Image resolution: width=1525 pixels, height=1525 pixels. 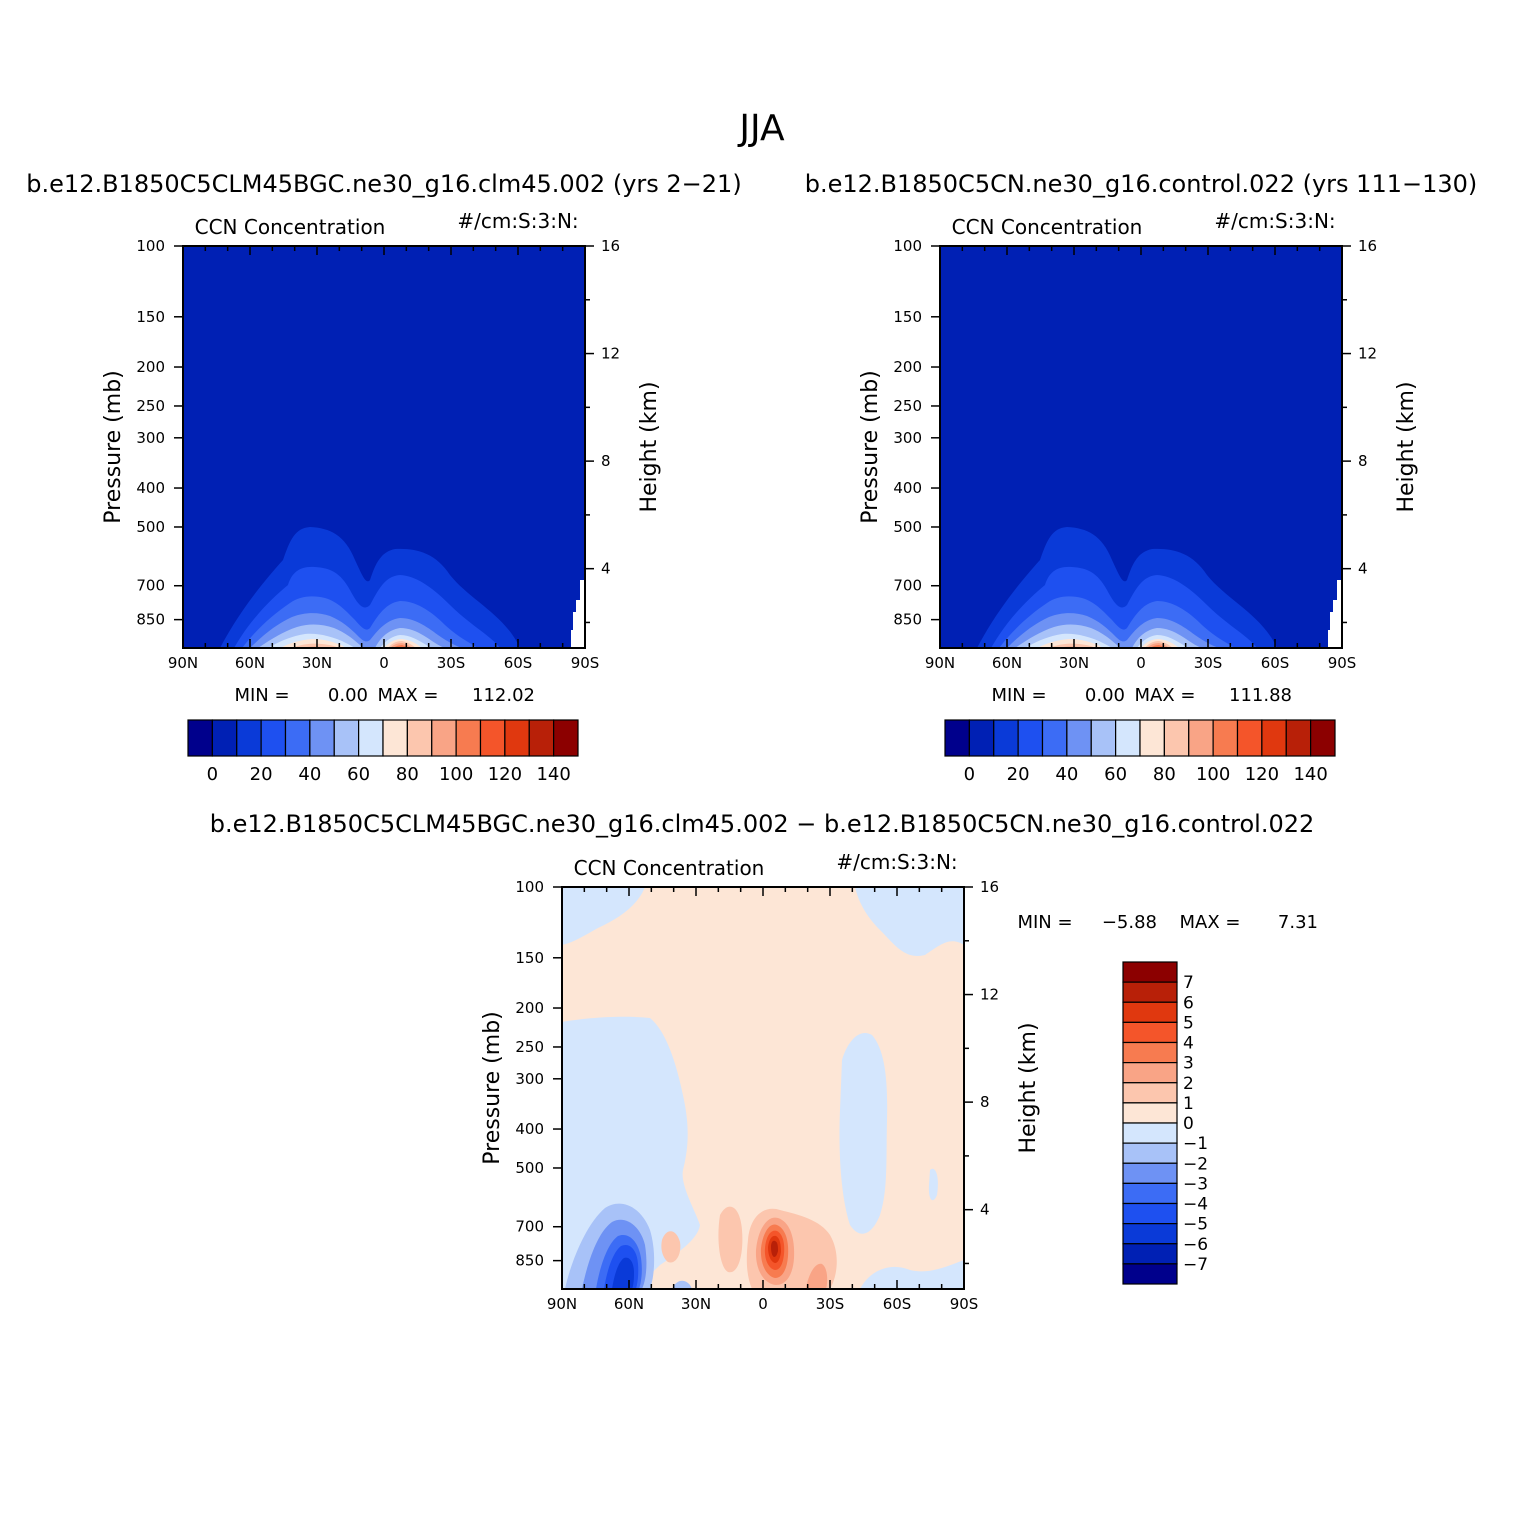 I want to click on panel-a-min-label: MIN =, so click(x=261, y=695).